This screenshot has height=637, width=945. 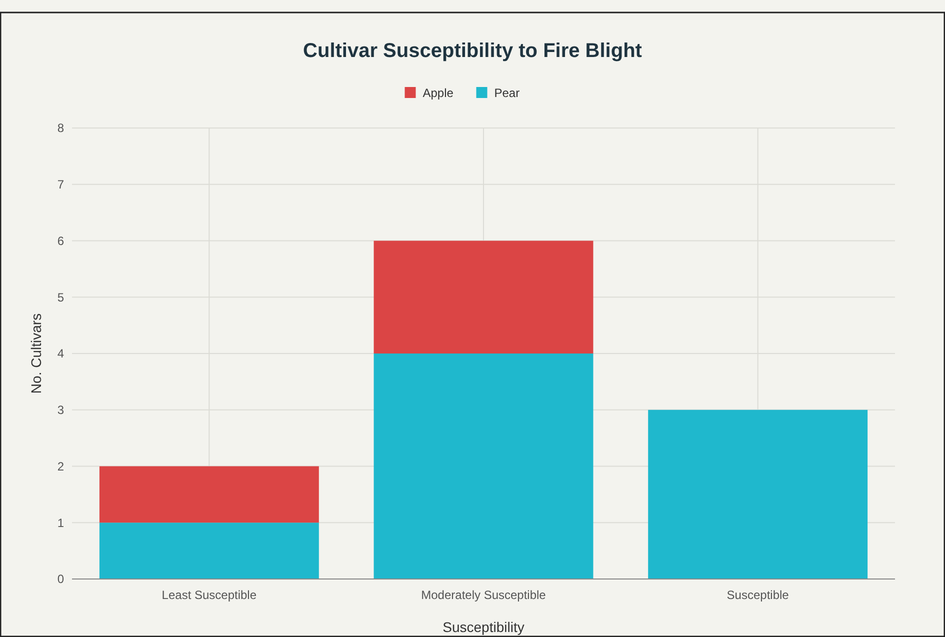 What do you see at coordinates (60, 185) in the screenshot?
I see `y-tick-label: 7` at bounding box center [60, 185].